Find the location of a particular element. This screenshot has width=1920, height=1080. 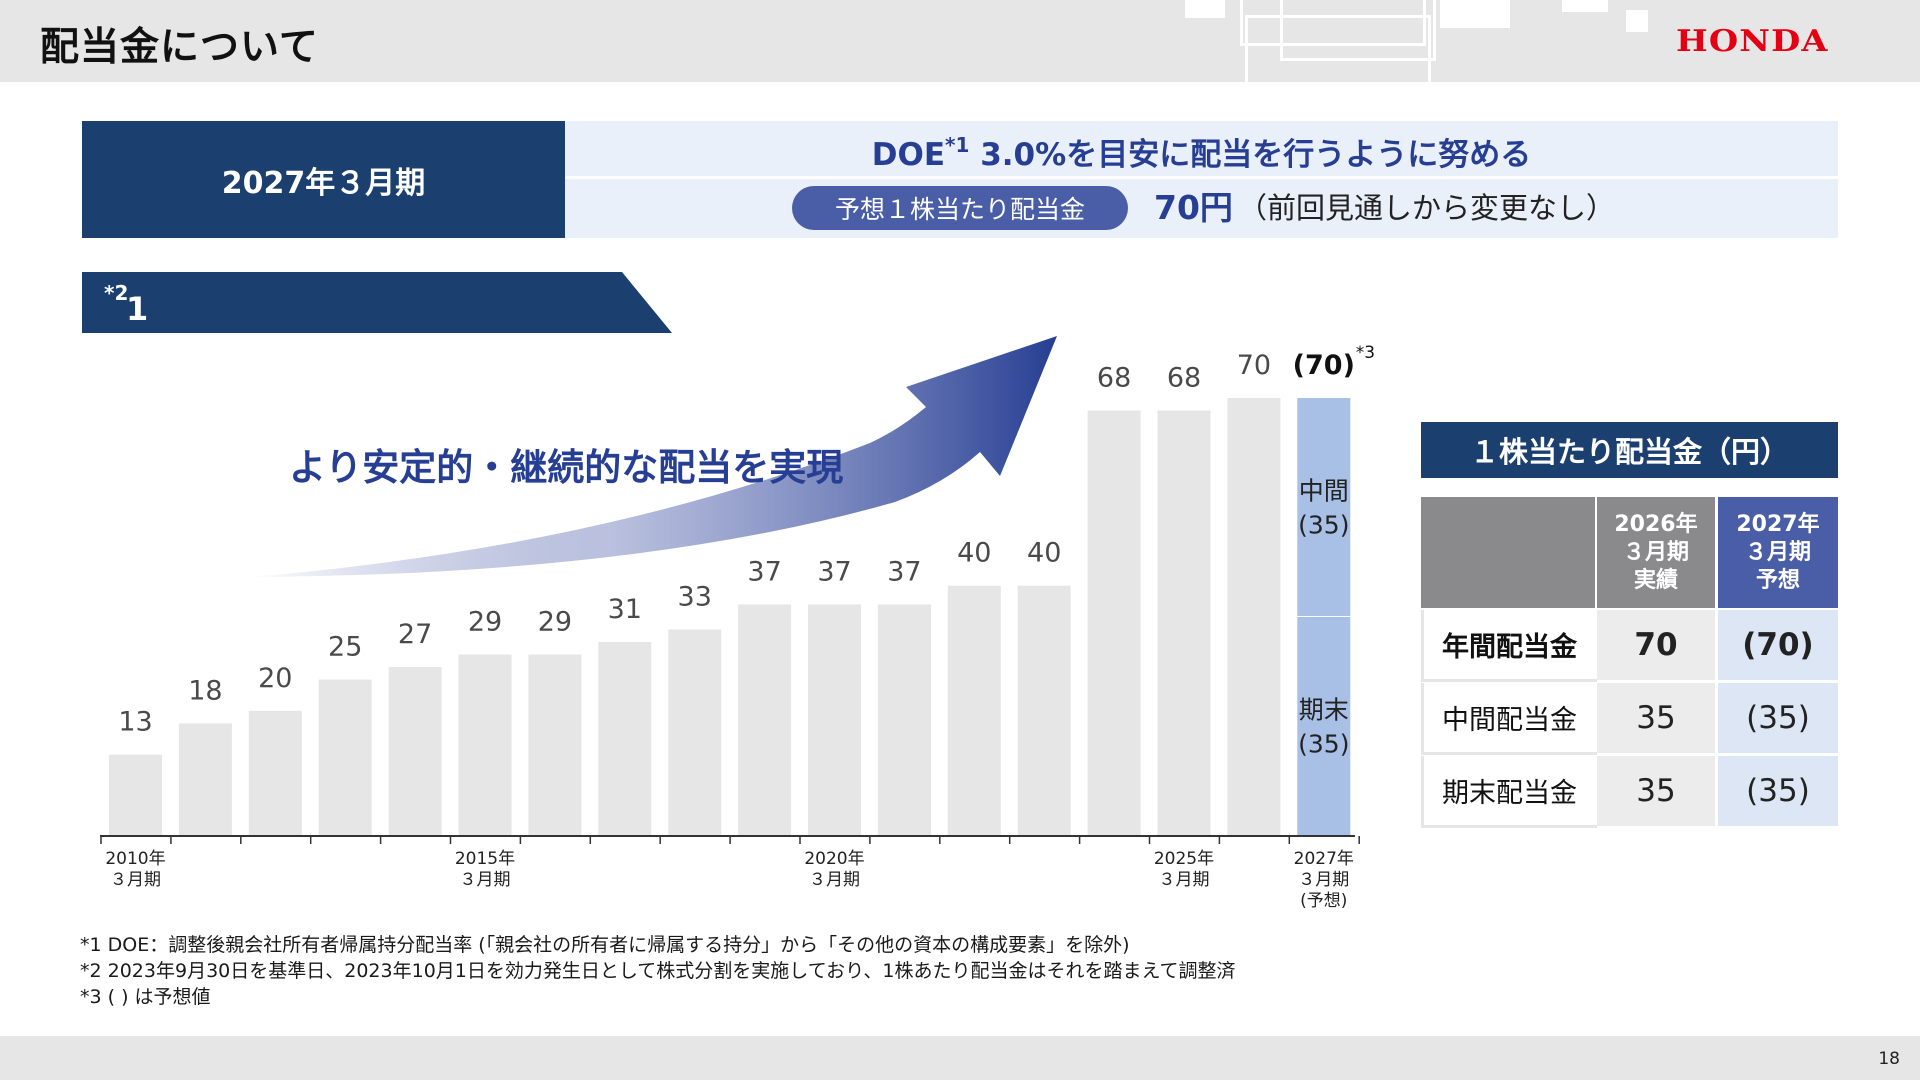

header-2026-line3: 実績 is located at coordinates (1655, 580).